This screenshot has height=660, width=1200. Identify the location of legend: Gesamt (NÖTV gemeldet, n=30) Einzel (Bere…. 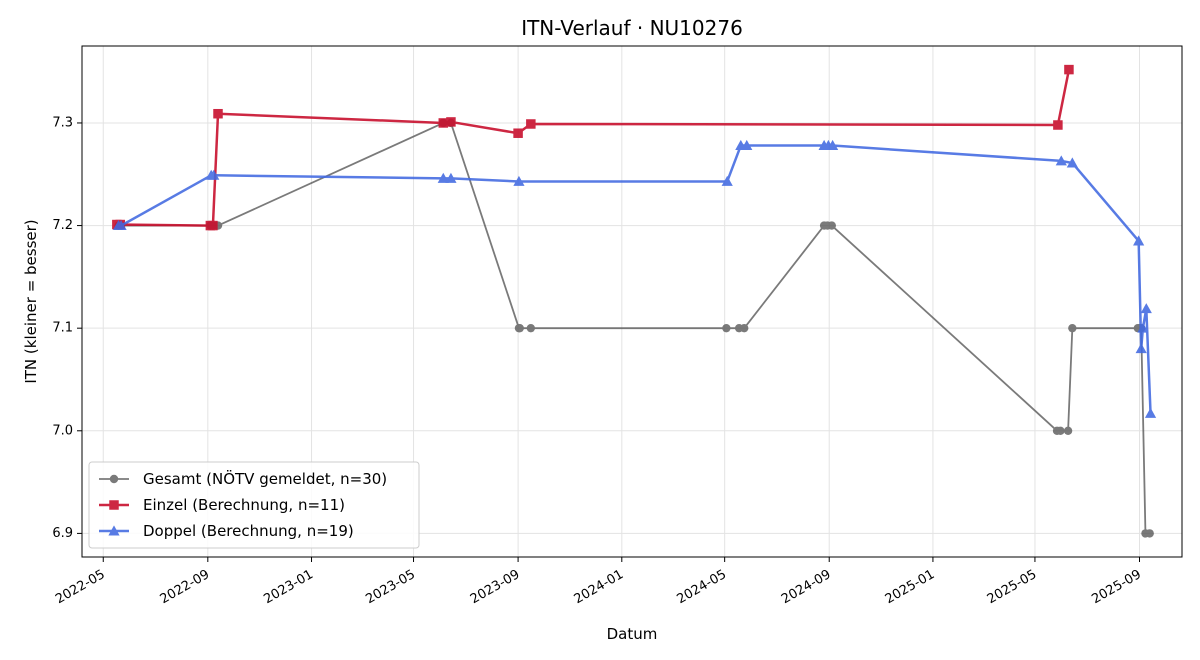
(254, 505).